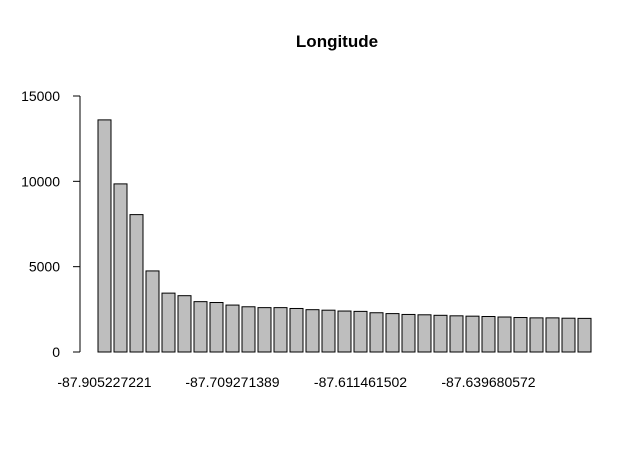 This screenshot has width=636, height=450. What do you see at coordinates (51, 224) in the screenshot?
I see `y-axis: 0 5000 10000 15000` at bounding box center [51, 224].